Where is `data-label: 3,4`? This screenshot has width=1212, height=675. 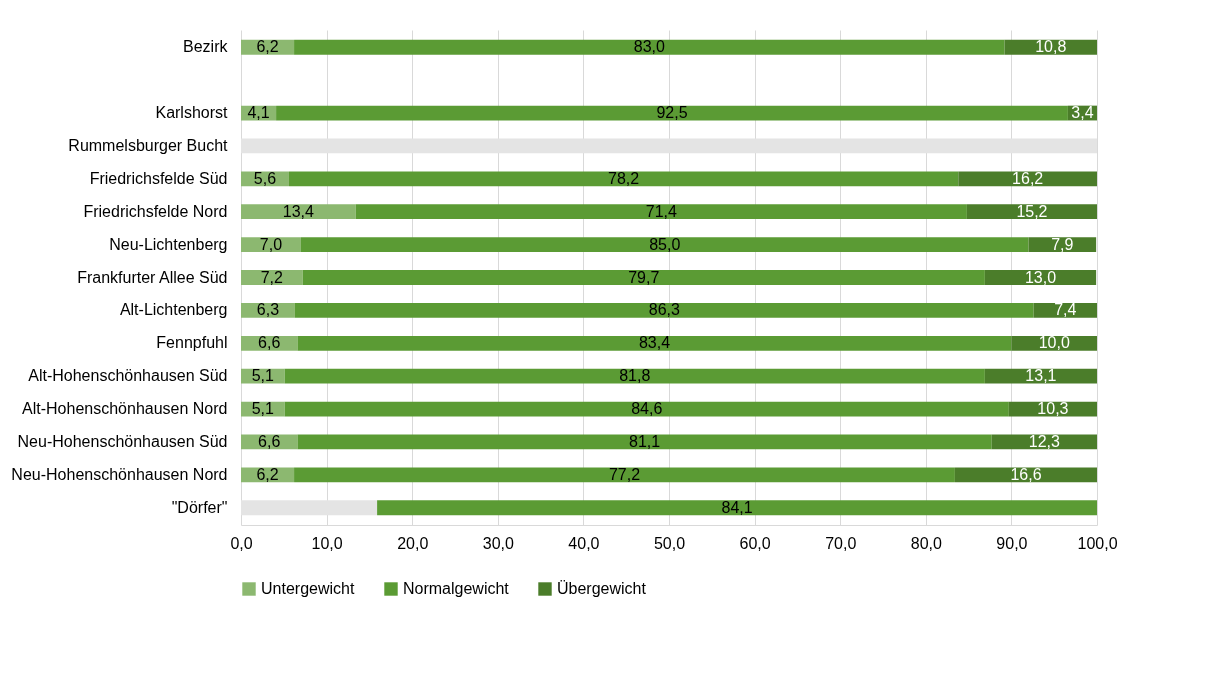
data-label: 3,4 is located at coordinates (1082, 113).